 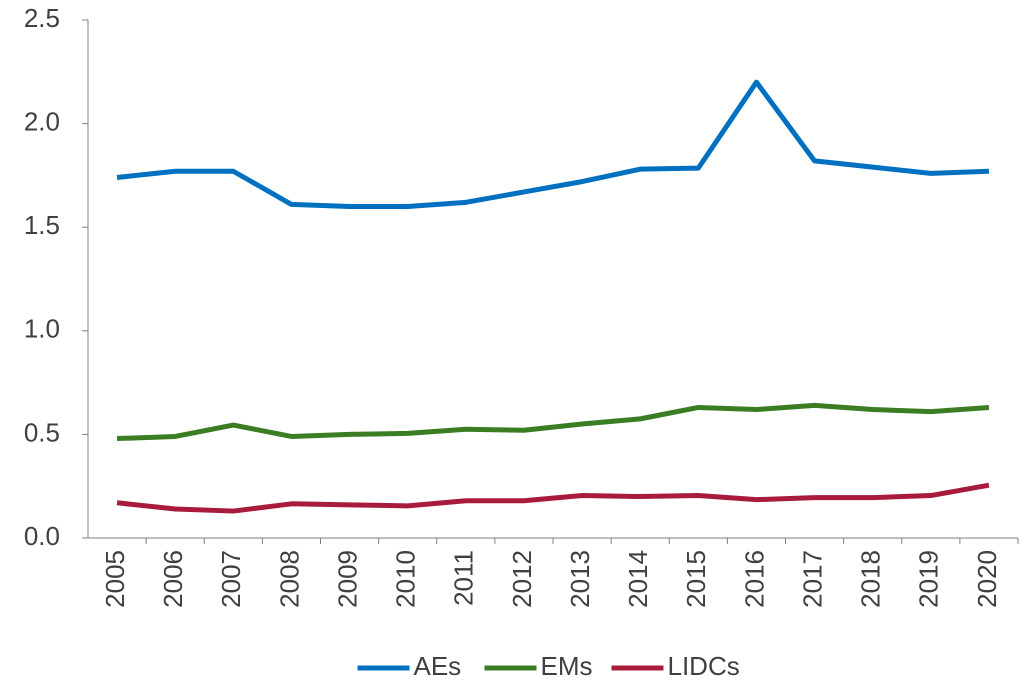 What do you see at coordinates (929, 579) in the screenshot?
I see `x-tick-label: 2019` at bounding box center [929, 579].